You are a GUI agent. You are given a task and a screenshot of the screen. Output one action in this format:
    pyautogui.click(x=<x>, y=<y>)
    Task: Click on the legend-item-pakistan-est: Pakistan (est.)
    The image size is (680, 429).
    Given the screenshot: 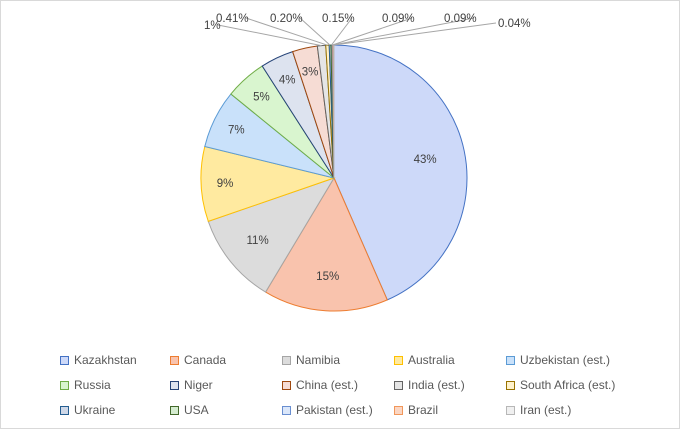 What is the action you would take?
    pyautogui.click(x=338, y=410)
    